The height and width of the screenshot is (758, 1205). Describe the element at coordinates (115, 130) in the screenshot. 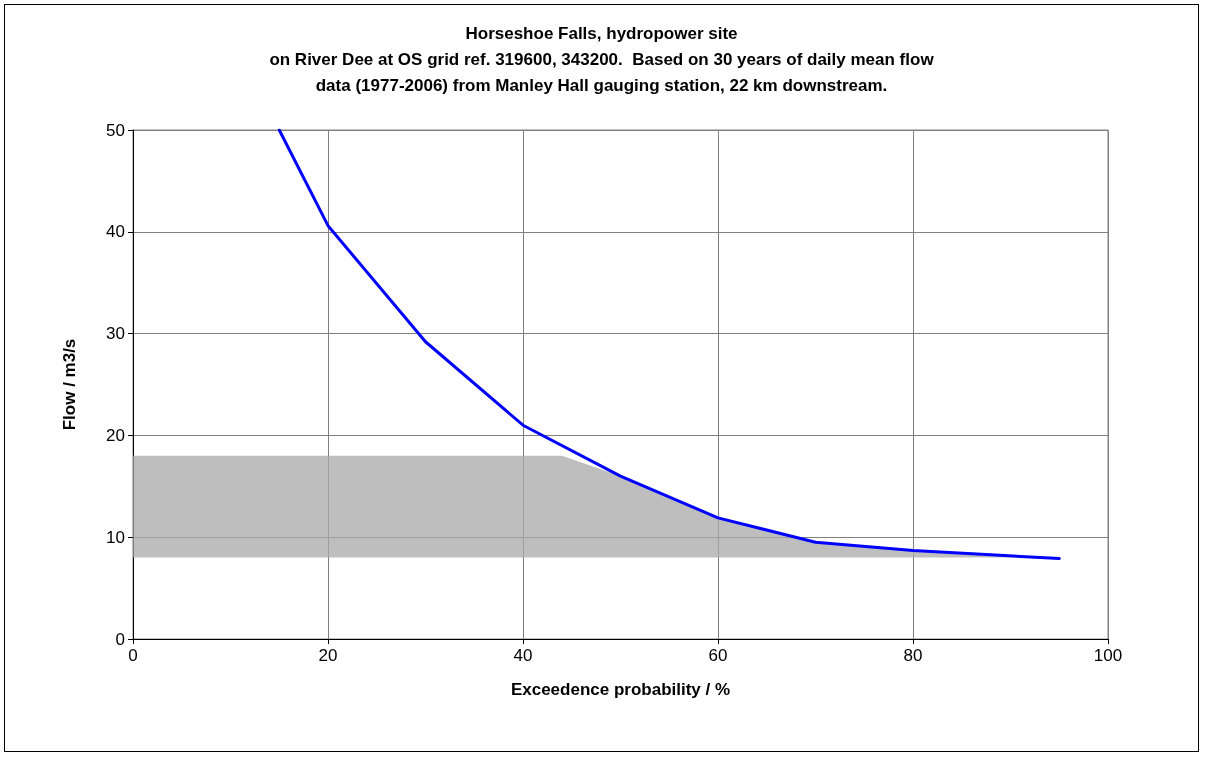

I see `y-tick-label: 50` at that location.